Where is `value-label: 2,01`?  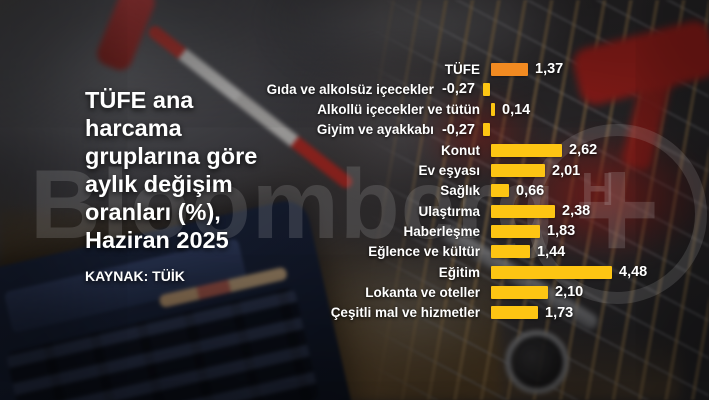 value-label: 2,01 is located at coordinates (566, 170).